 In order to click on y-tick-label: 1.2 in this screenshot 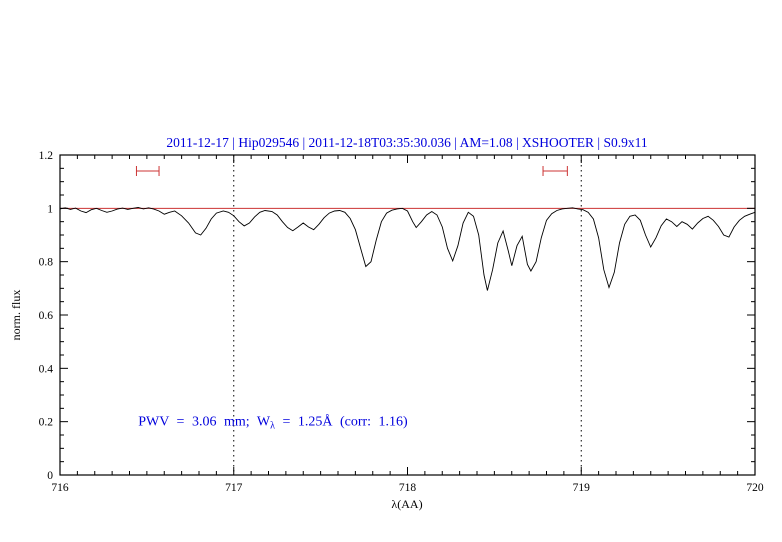, I will do `click(46, 156)`.